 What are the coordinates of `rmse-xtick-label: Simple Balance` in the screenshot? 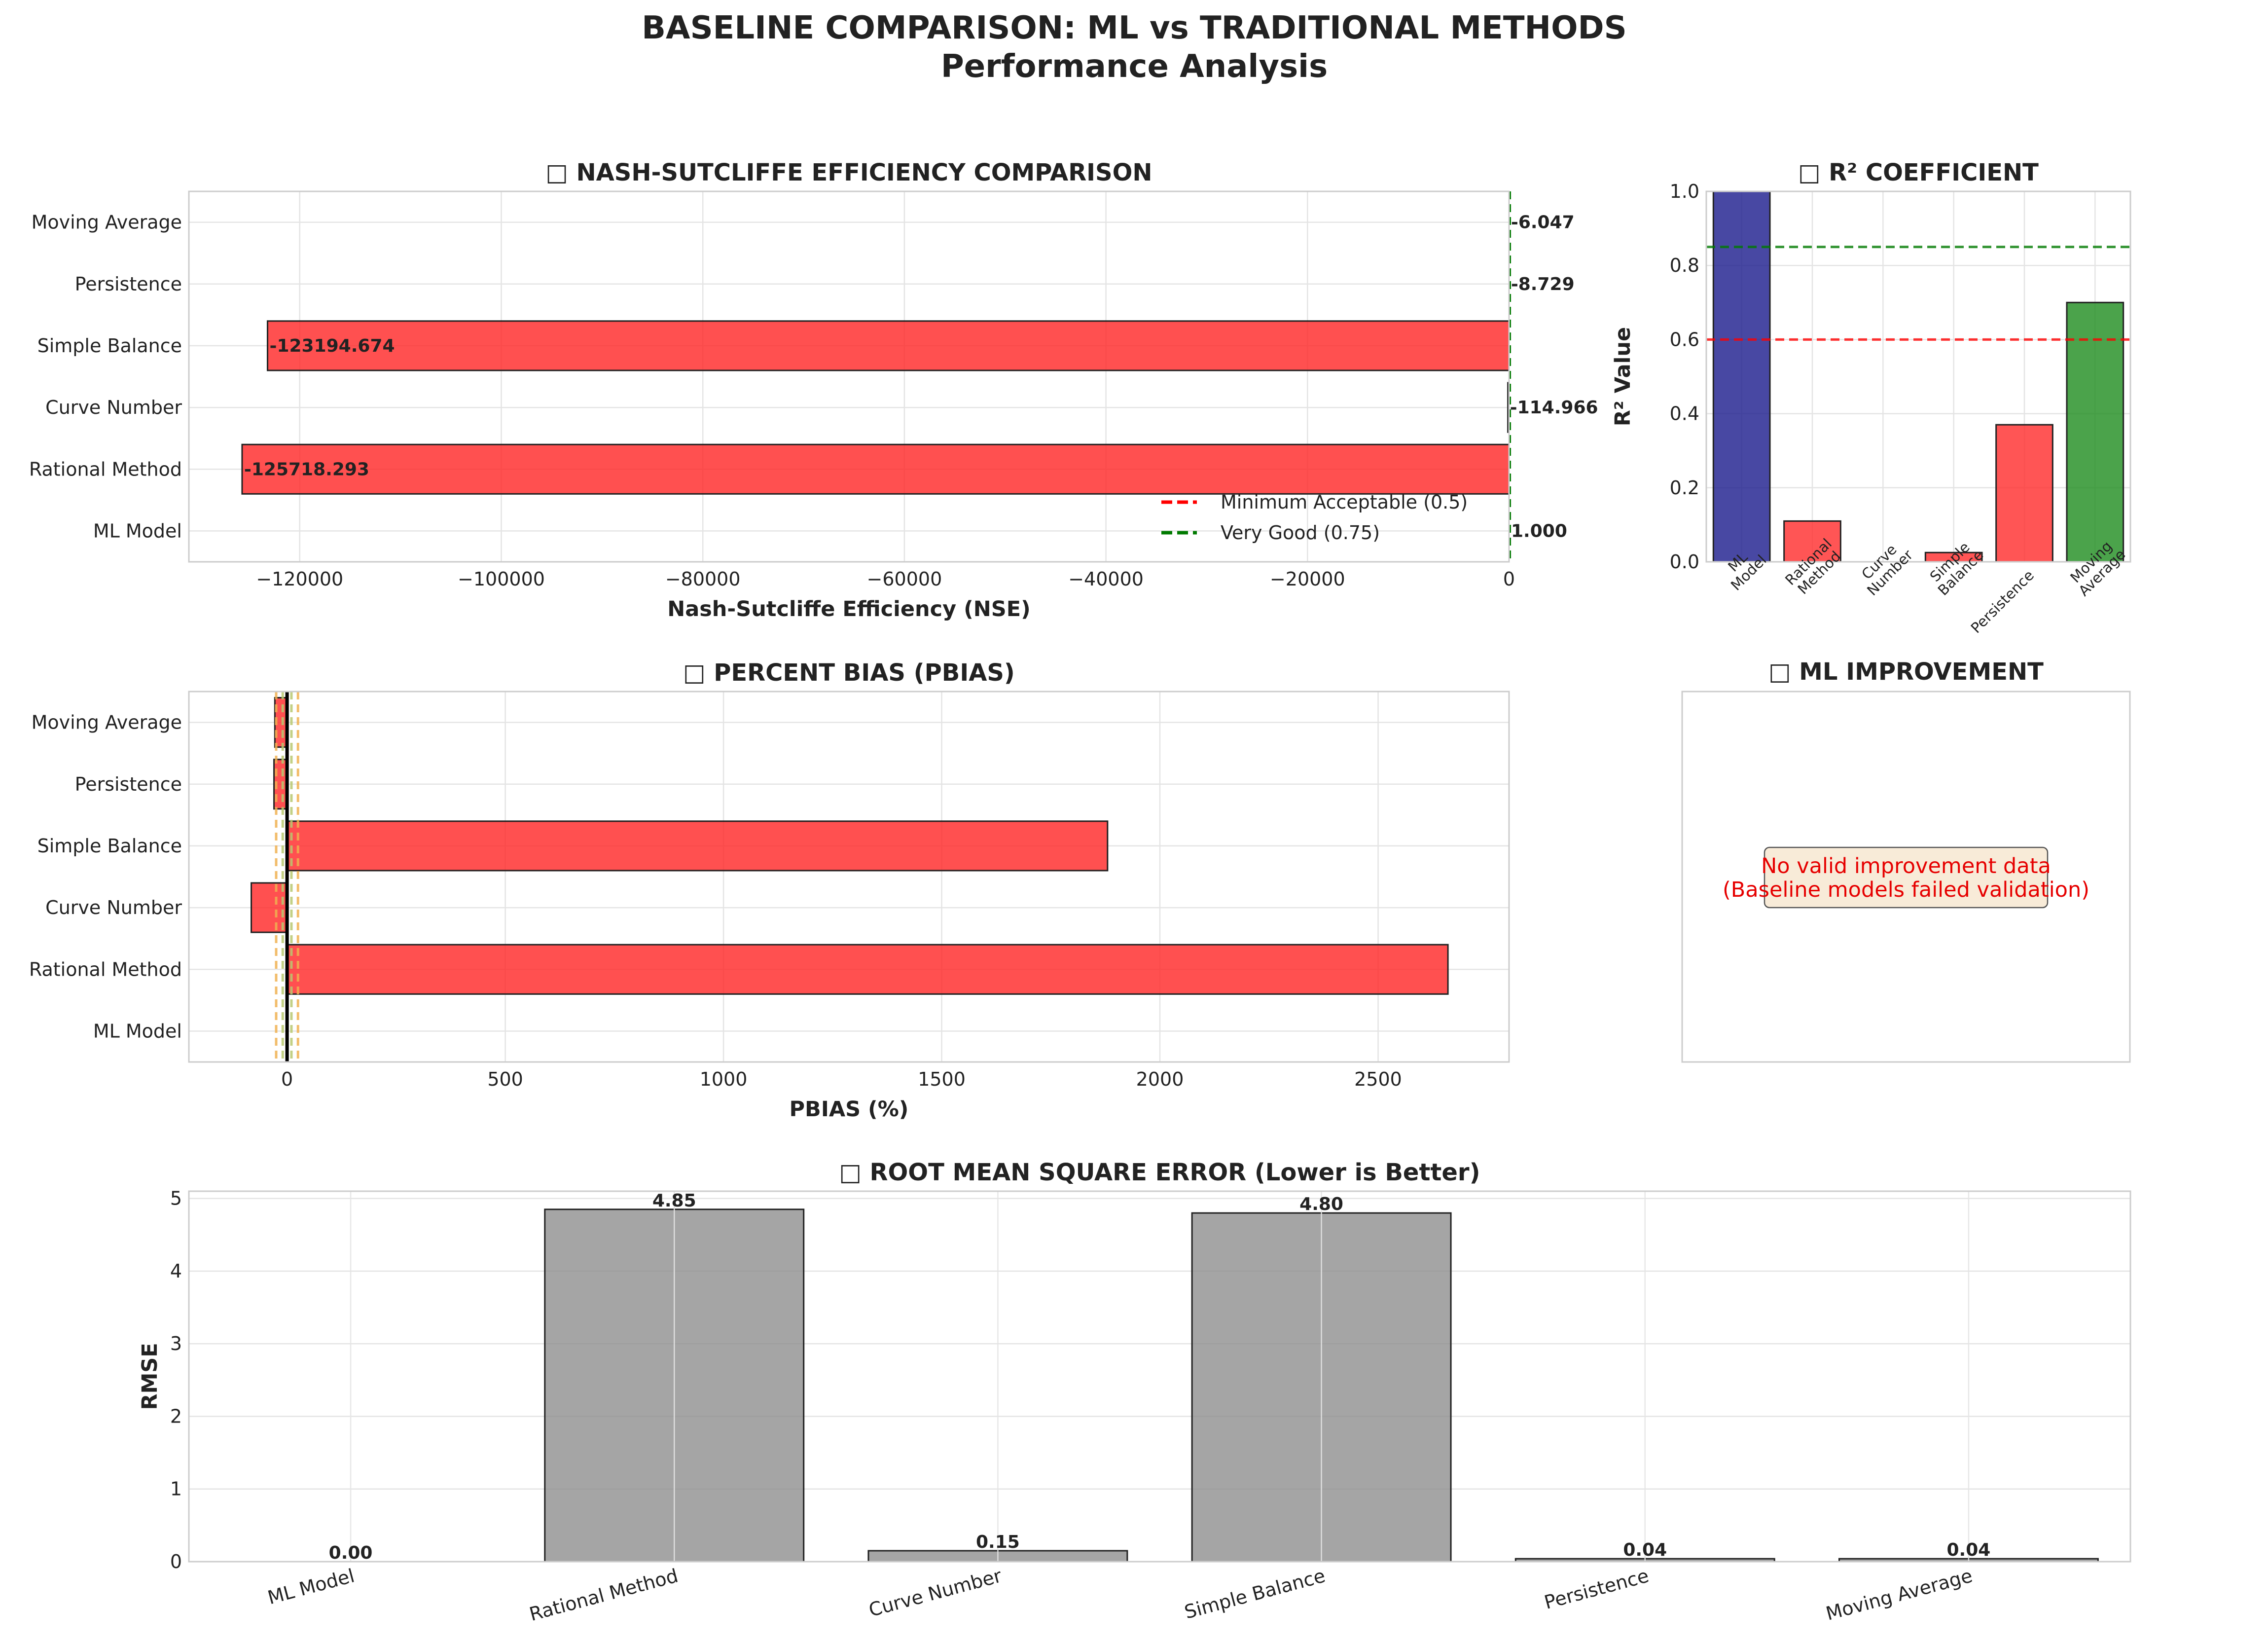 It's located at (1255, 1594).